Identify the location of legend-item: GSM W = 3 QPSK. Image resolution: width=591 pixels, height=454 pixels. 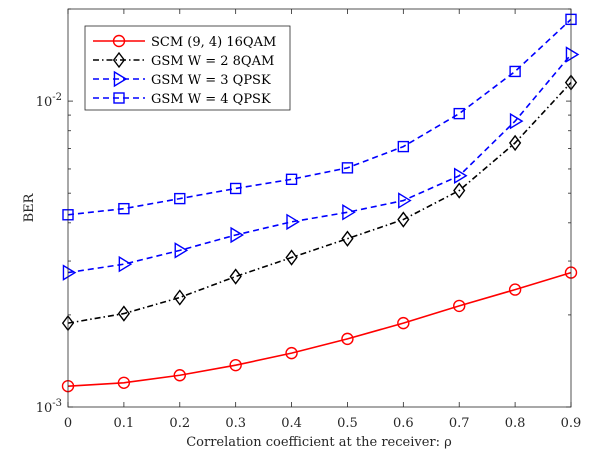
(182, 79).